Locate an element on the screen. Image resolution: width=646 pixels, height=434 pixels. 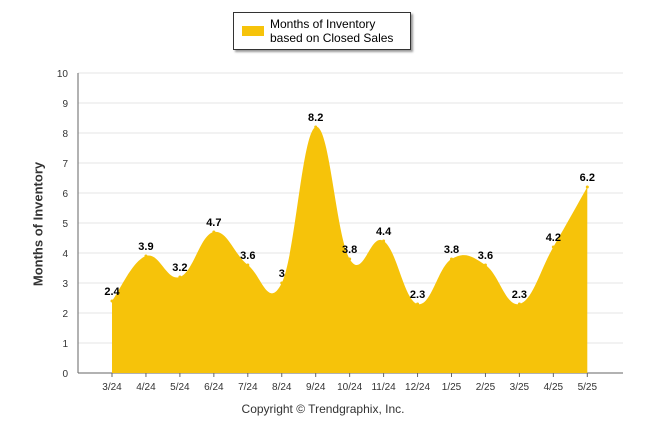
data-label: 3.9 is located at coordinates (145, 247).